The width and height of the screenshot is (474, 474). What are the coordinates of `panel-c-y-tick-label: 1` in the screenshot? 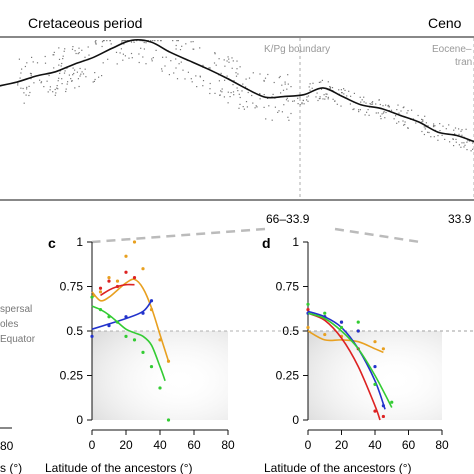 It's located at (79, 242).